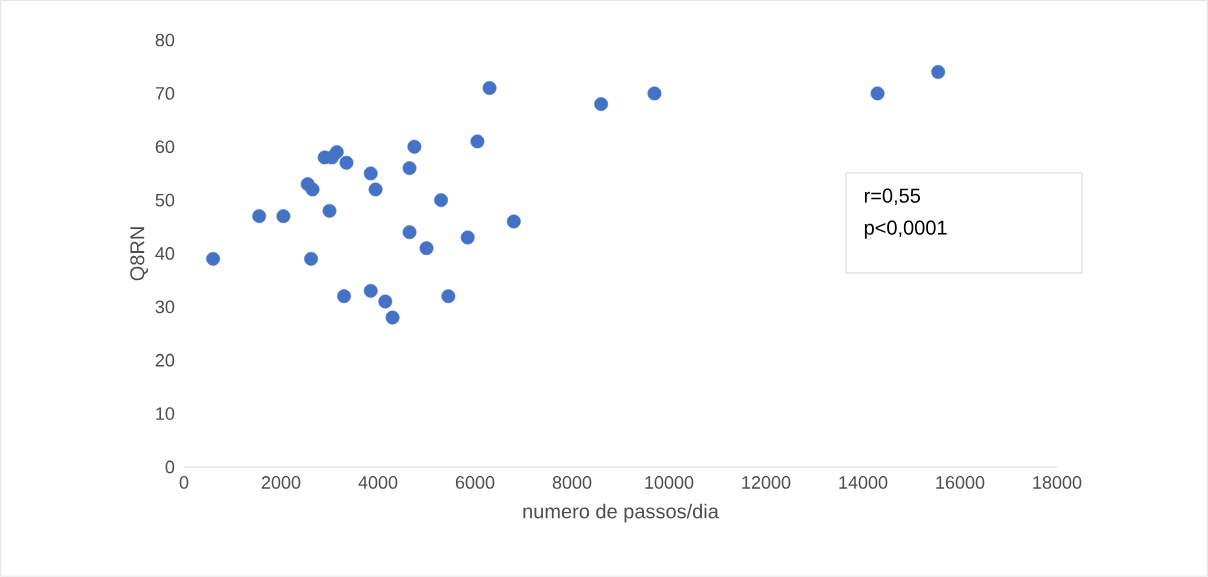 The image size is (1208, 577). Describe the element at coordinates (165, 360) in the screenshot. I see `y-tick-label: 20` at that location.